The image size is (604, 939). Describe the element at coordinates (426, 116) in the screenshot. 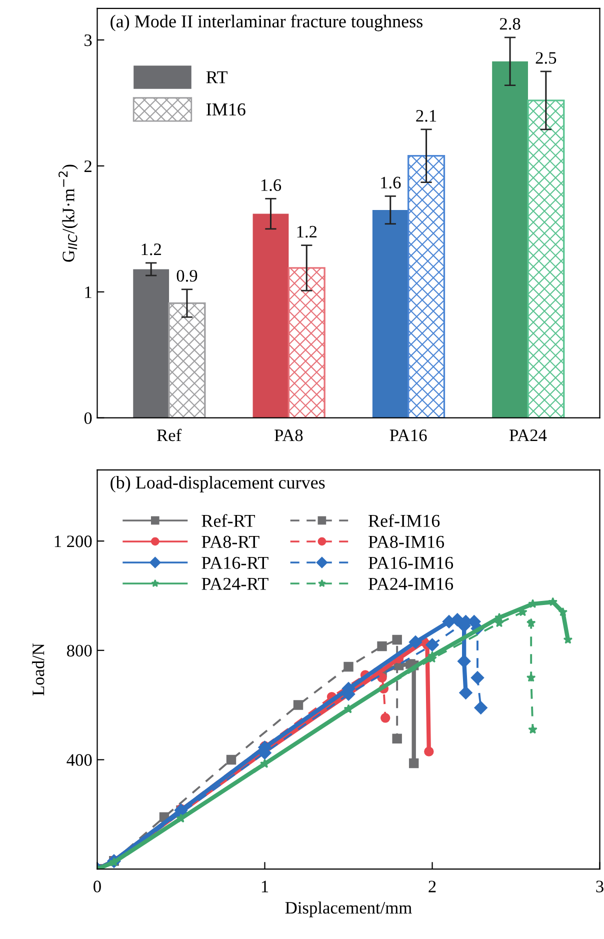

I see `data-label: 2.1` at that location.